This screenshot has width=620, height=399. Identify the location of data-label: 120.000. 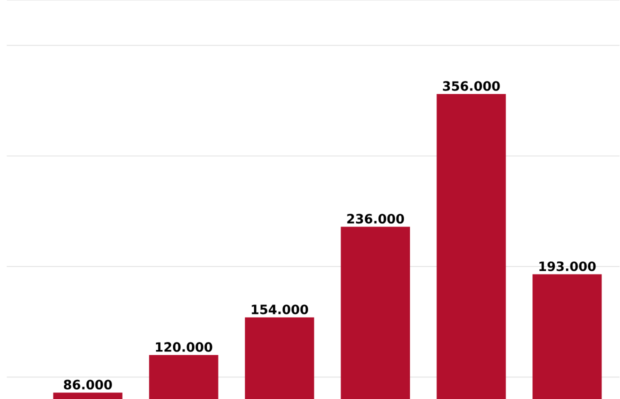
(184, 347).